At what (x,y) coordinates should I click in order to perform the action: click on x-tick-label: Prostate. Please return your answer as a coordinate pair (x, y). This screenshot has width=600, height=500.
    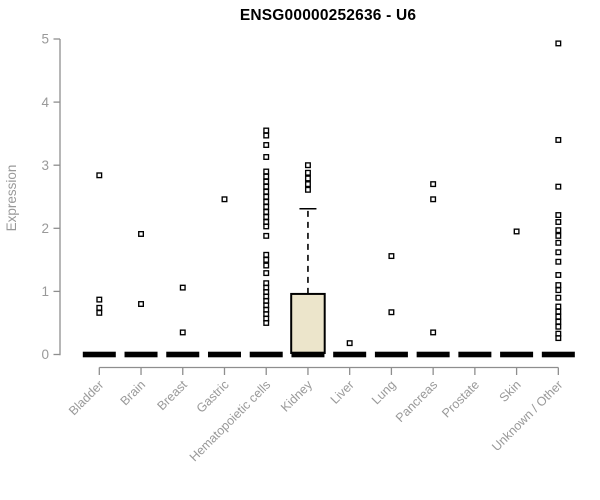
    Looking at the image, I should click on (460, 399).